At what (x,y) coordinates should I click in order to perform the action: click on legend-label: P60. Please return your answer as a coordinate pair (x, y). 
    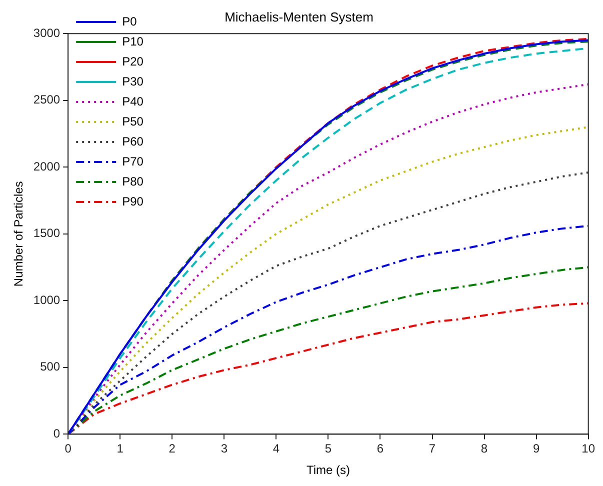
    Looking at the image, I should click on (133, 141).